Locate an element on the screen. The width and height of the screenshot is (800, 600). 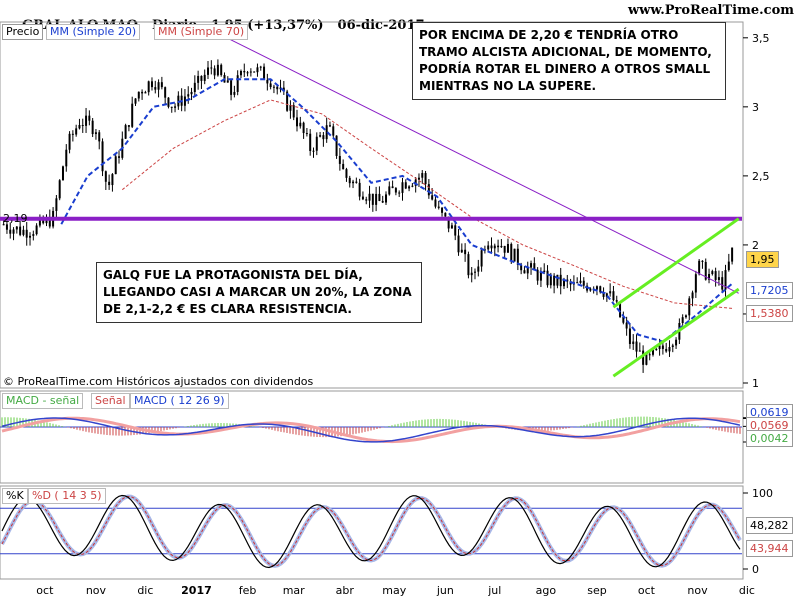
x-month-label: sep is located at coordinates (596, 590).